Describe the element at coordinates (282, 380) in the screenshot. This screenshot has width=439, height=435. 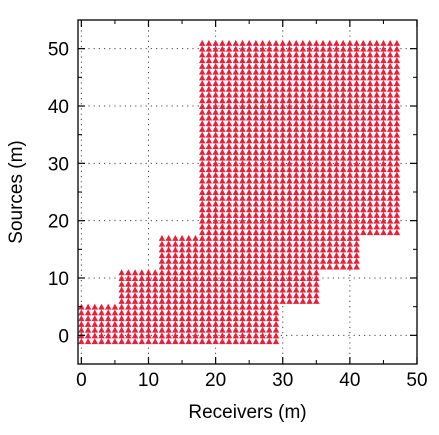
I see `x-tick-label: 30` at that location.